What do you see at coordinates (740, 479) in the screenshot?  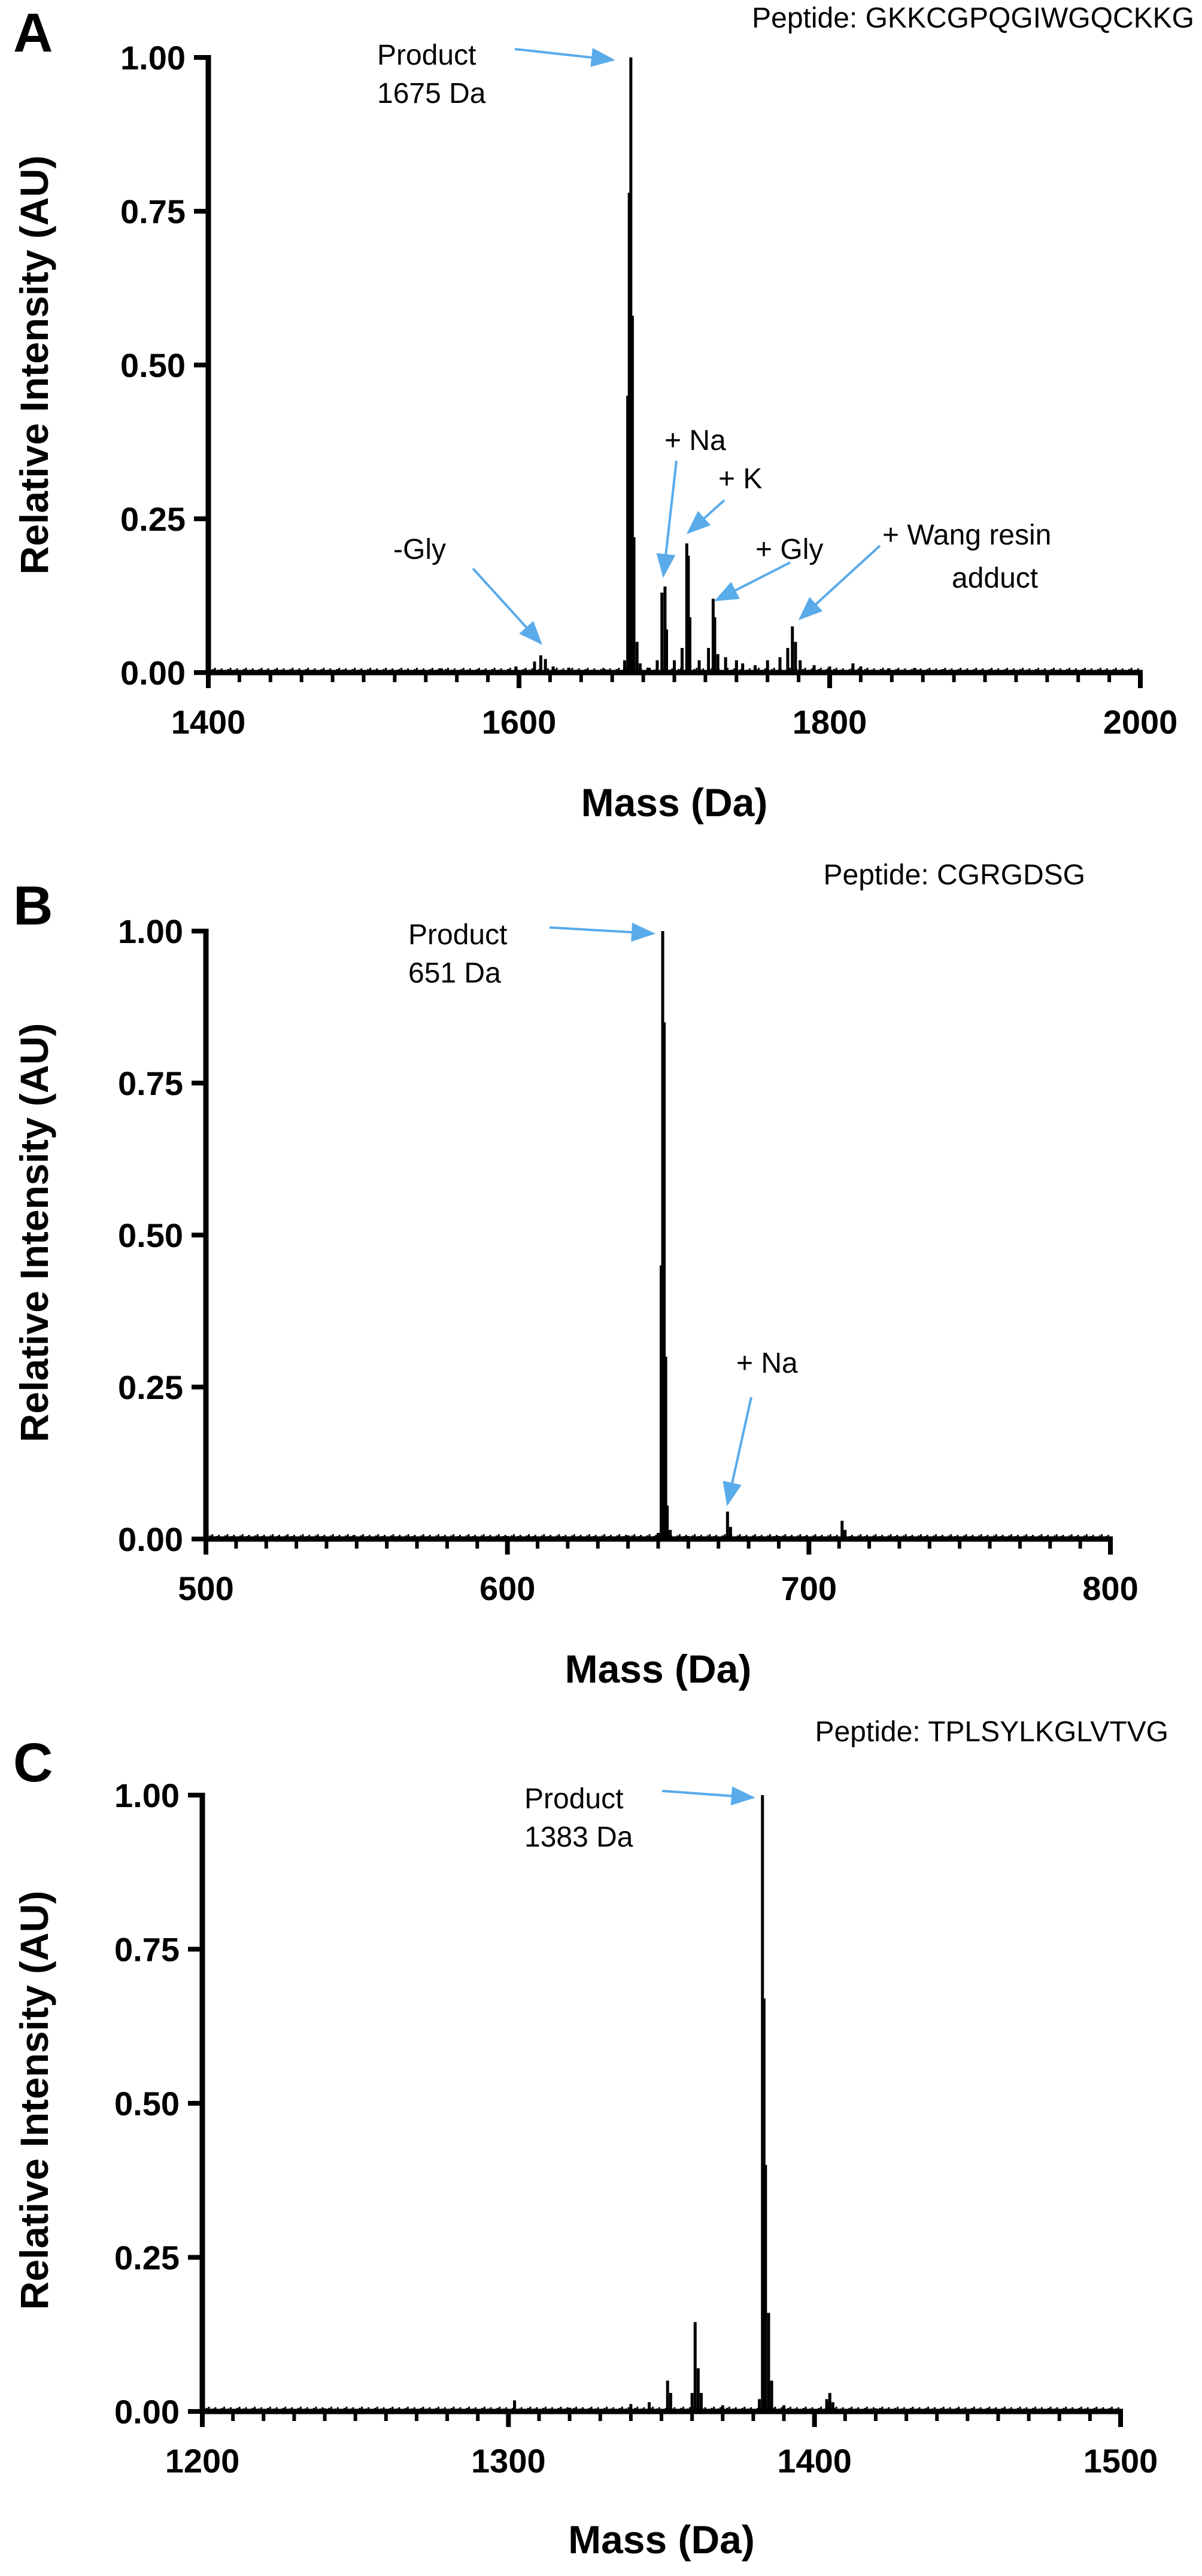 I see `annotation-label: + K` at bounding box center [740, 479].